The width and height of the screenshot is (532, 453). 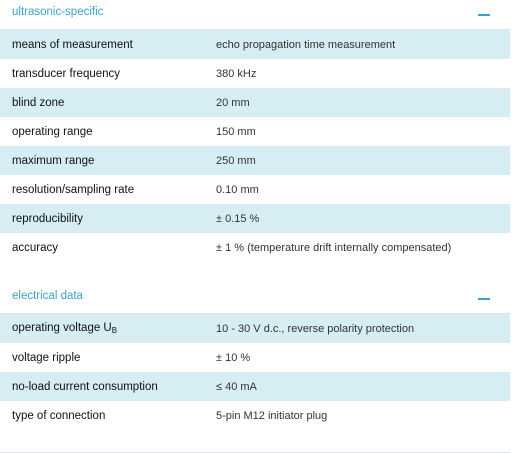 I want to click on table-row: operating range 150 mm, so click(x=255, y=131).